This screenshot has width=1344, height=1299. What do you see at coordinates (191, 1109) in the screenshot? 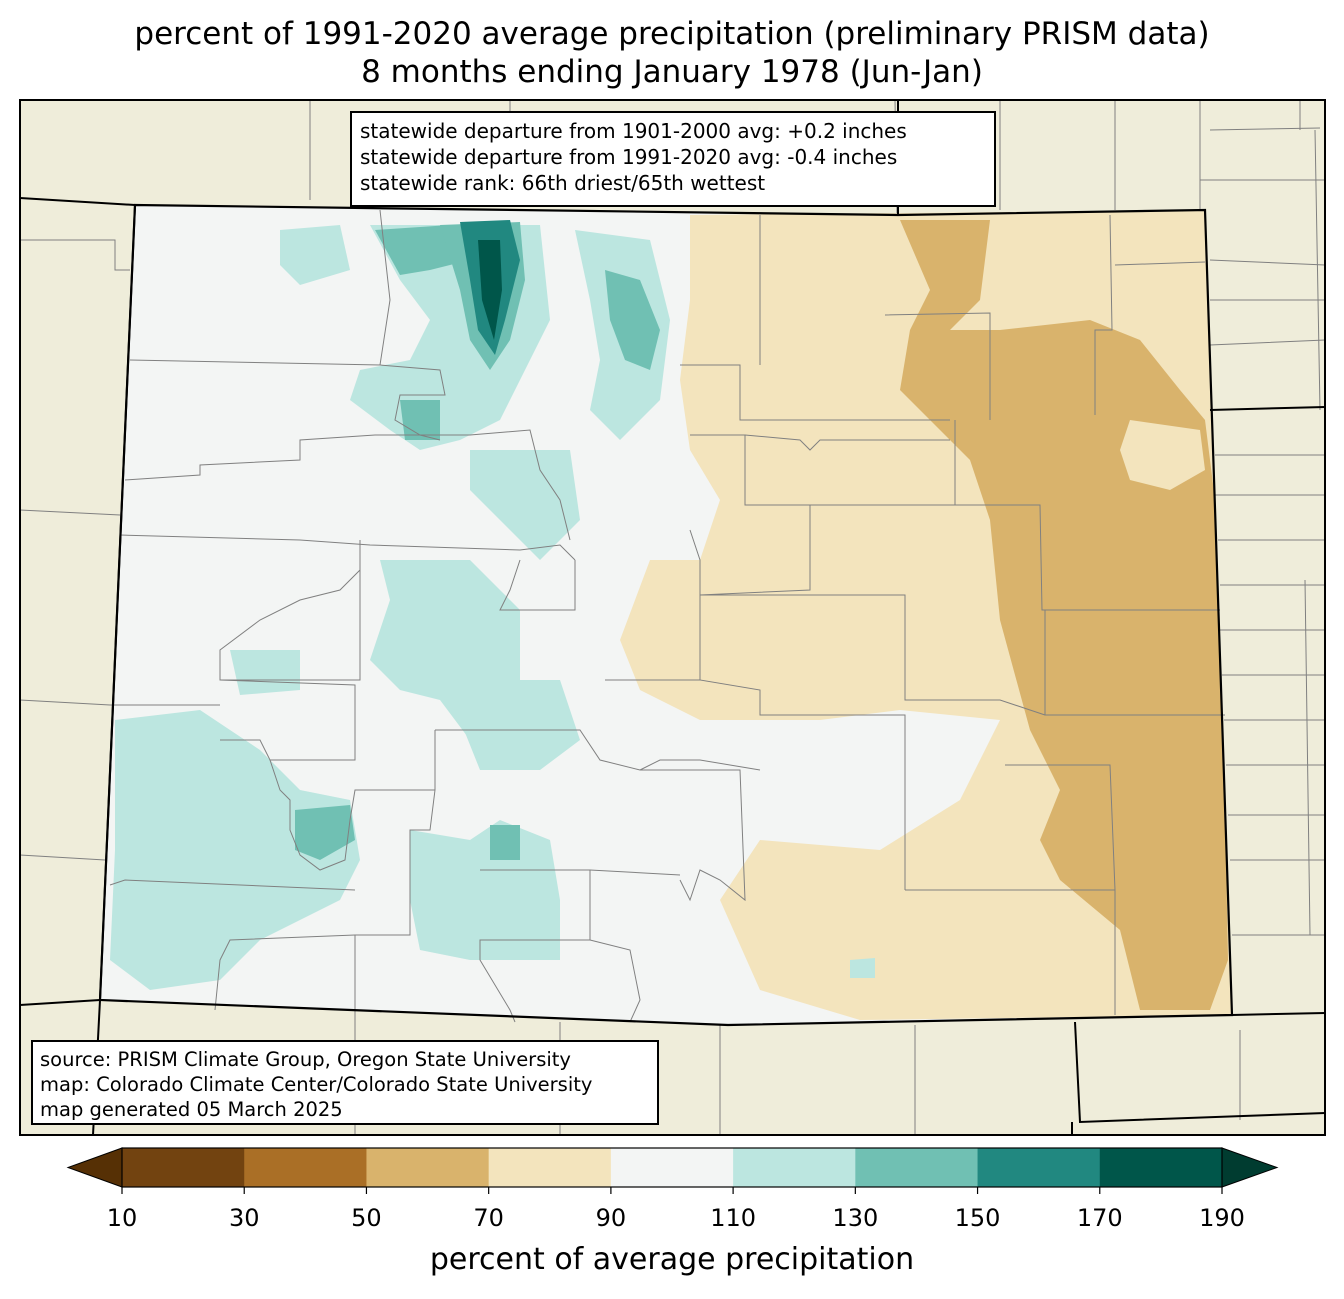
I see `generated-date-line: map generated 05 March 2025` at bounding box center [191, 1109].